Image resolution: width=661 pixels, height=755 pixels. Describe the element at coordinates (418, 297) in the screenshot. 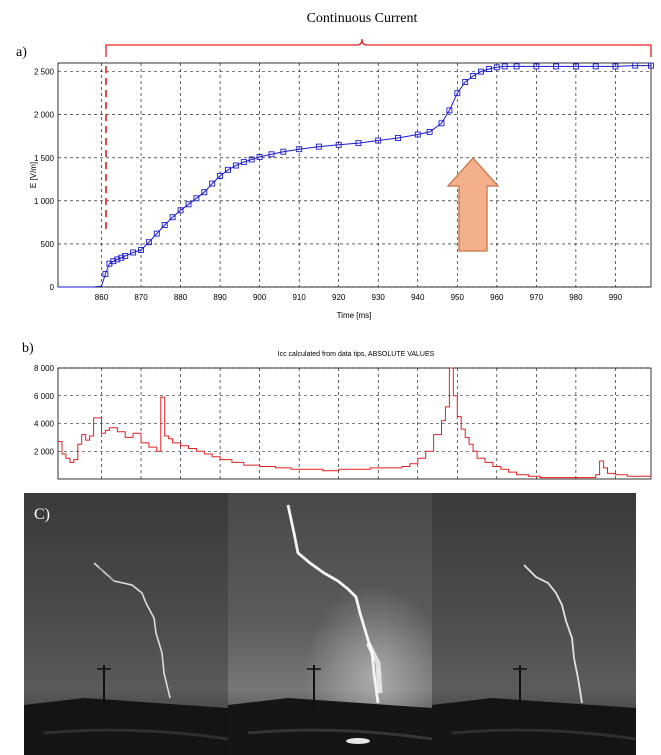

I see `chart-a-x-tick-label: 940` at that location.